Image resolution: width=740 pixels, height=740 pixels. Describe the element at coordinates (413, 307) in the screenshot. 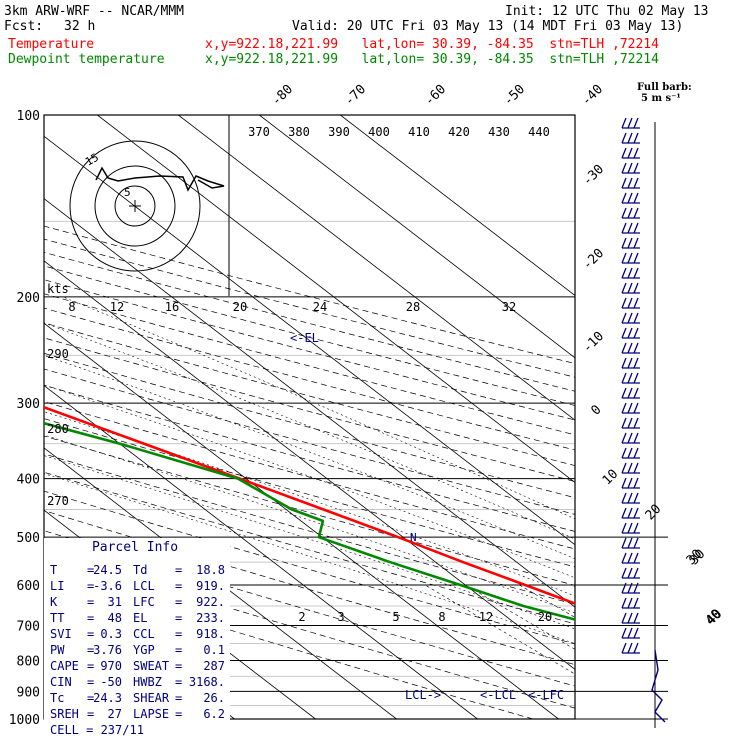

I see `hodograph-scale-label: 28` at that location.